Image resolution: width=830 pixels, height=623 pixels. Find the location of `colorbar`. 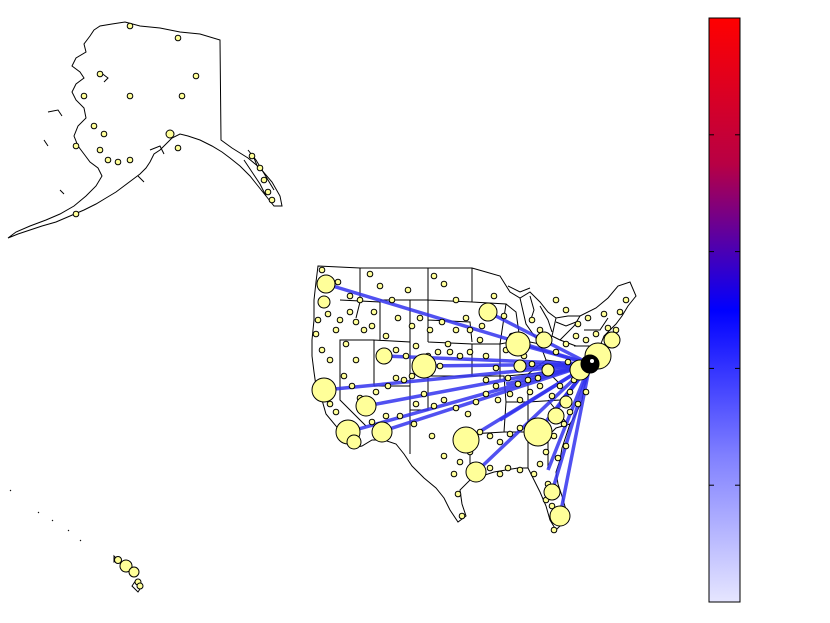

colorbar is located at coordinates (724, 310).